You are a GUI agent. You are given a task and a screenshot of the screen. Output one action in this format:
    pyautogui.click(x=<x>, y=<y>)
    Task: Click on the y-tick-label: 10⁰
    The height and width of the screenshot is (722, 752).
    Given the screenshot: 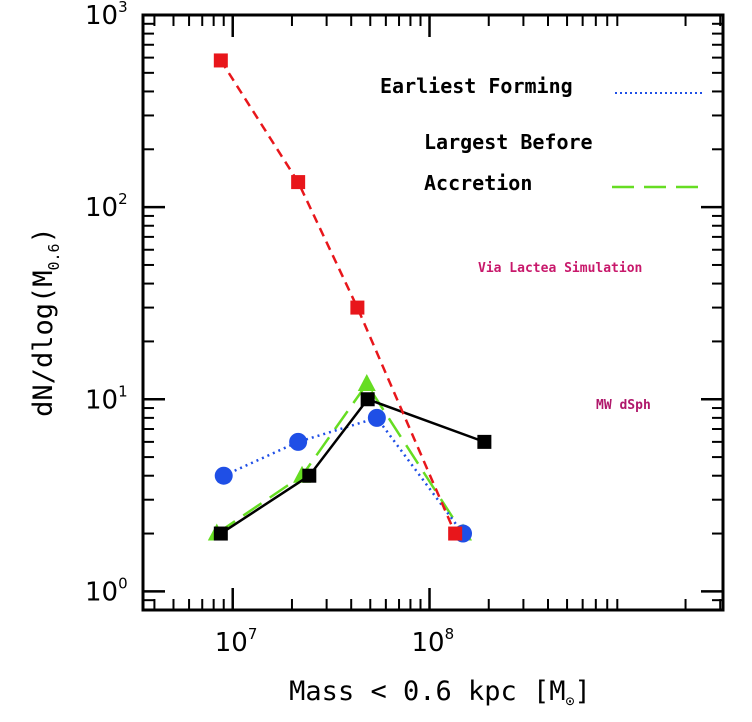 What is the action you would take?
    pyautogui.click(x=106, y=590)
    